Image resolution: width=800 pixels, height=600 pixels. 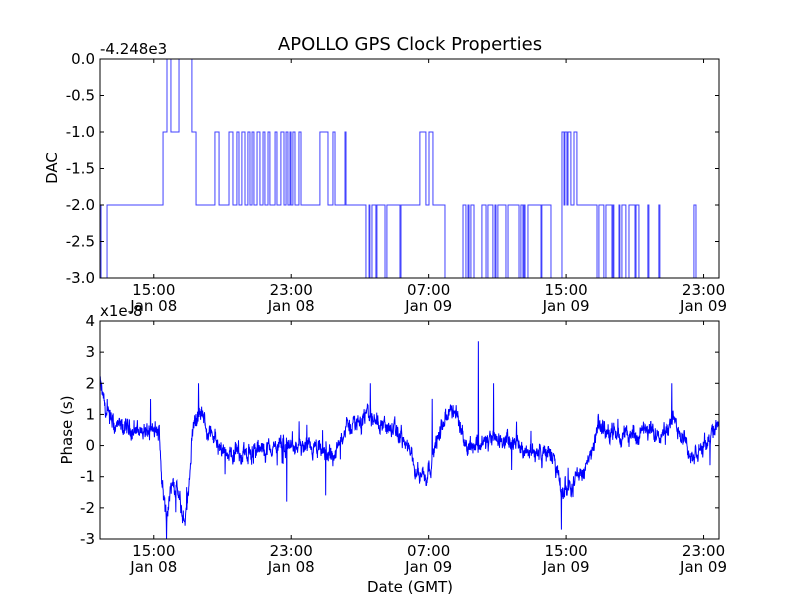 What do you see at coordinates (90, 321) in the screenshot?
I see `y-tick-label: 4` at bounding box center [90, 321].